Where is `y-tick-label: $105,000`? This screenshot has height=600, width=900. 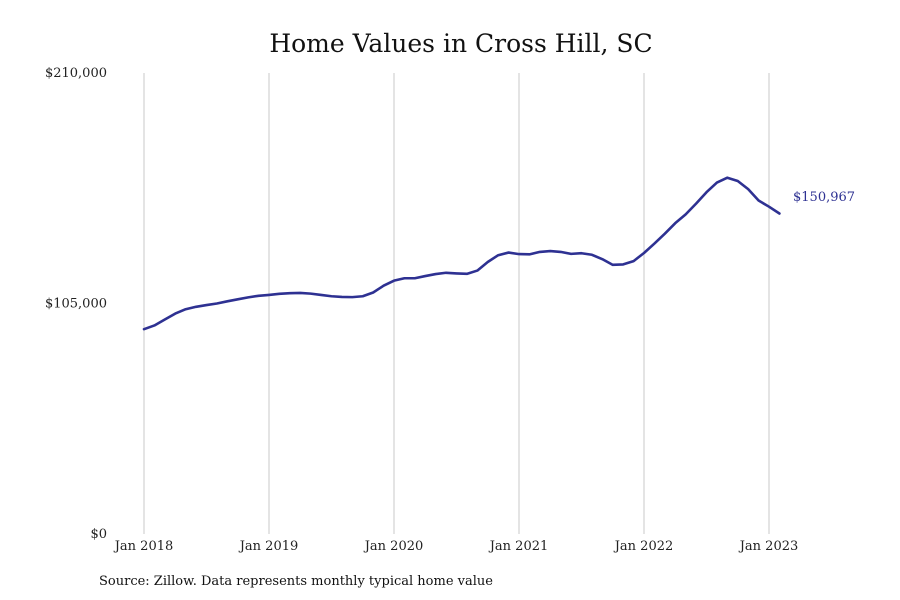 y-tick-label: $105,000 is located at coordinates (76, 304).